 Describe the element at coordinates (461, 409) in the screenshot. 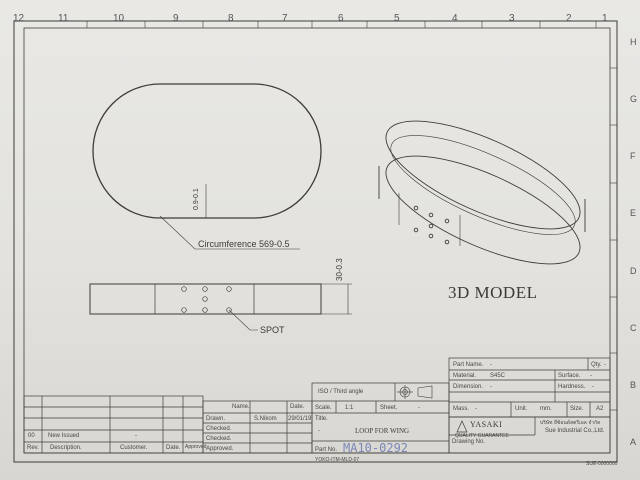

I see `mass-label: Mass.` at that location.